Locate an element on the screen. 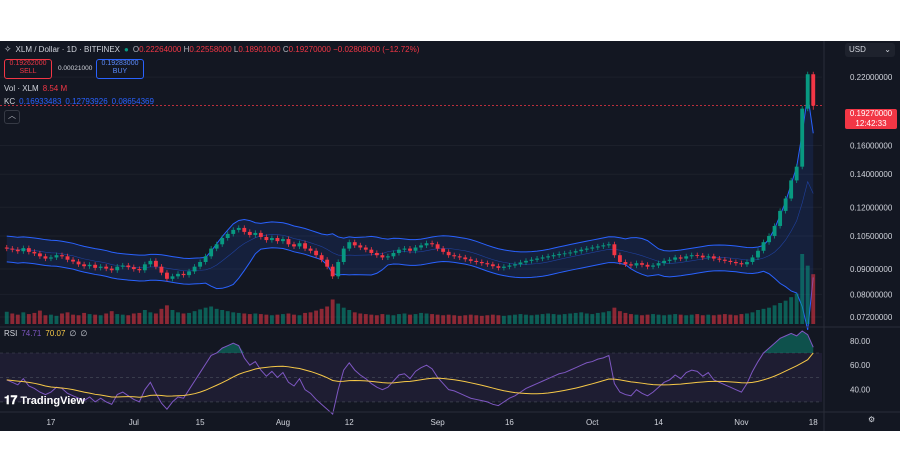 The height and width of the screenshot is (471, 900). buy-button: 0.19283000 BUY is located at coordinates (120, 69).